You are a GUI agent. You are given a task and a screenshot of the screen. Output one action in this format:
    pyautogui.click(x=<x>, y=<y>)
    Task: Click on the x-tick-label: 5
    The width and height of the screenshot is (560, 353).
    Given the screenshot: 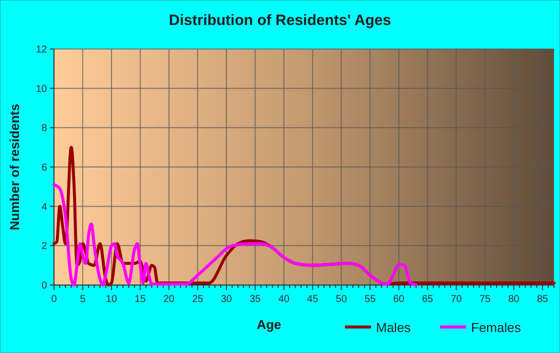 What is the action you would take?
    pyautogui.click(x=83, y=299)
    